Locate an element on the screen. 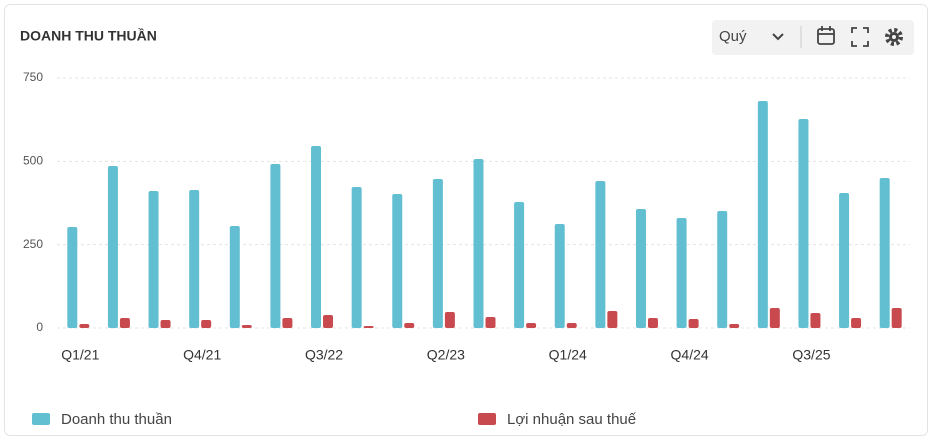  x-tick-label: Q3/25 is located at coordinates (811, 355).